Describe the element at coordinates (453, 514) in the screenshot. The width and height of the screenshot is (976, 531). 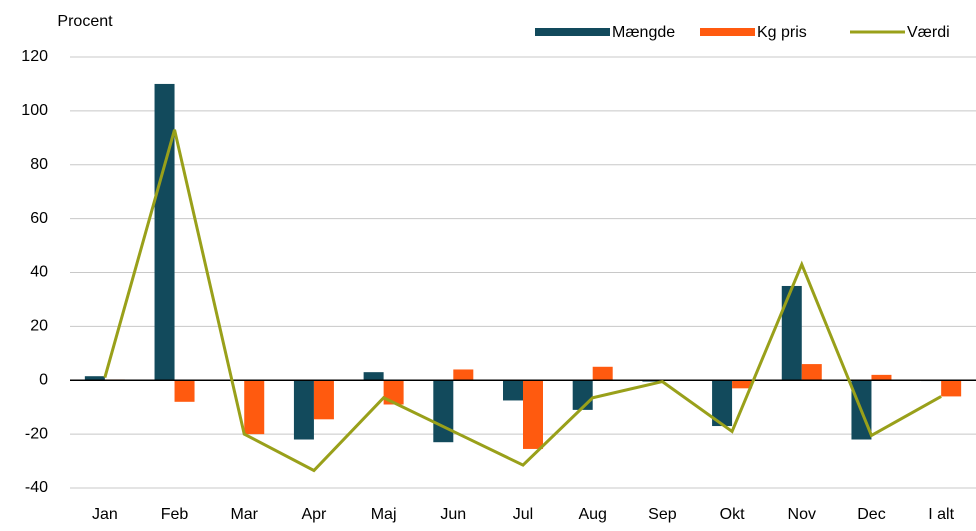
I see `x-tick-label: Jun` at that location.